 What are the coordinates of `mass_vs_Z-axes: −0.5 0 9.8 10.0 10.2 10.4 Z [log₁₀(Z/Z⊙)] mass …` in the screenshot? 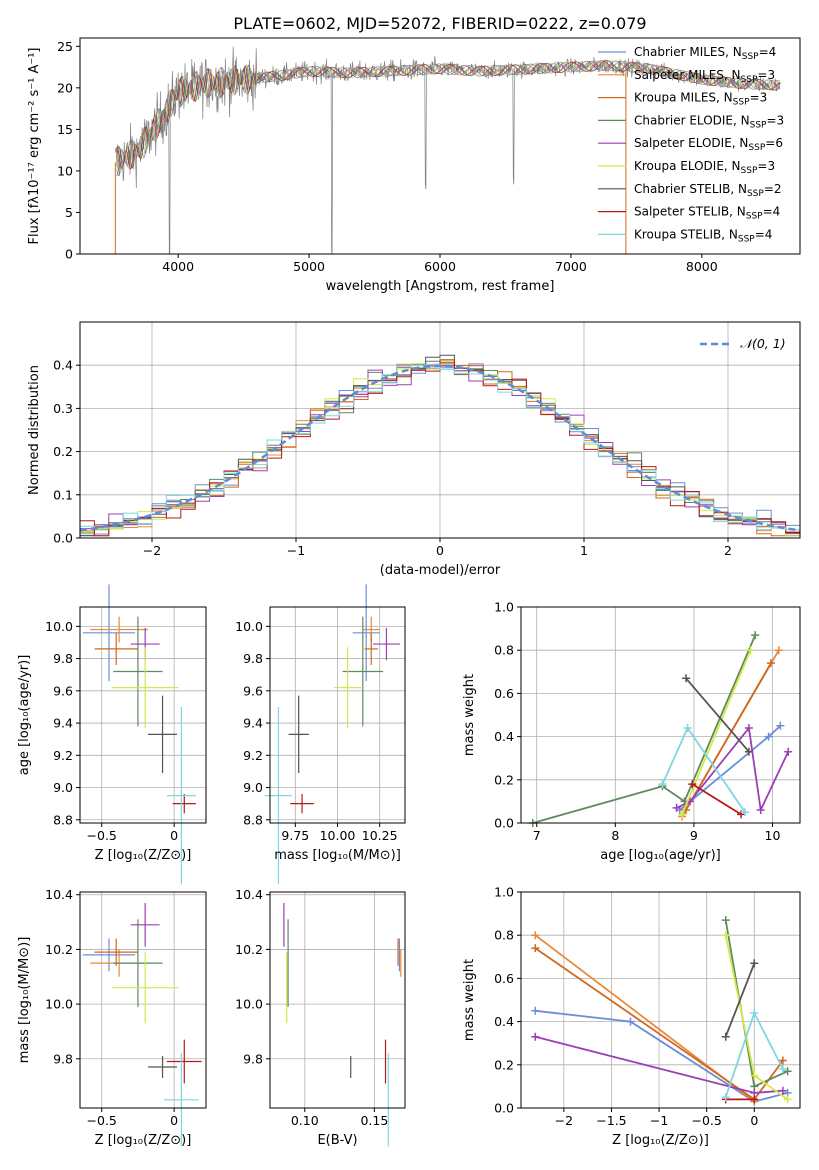 It's located at (112, 1017).